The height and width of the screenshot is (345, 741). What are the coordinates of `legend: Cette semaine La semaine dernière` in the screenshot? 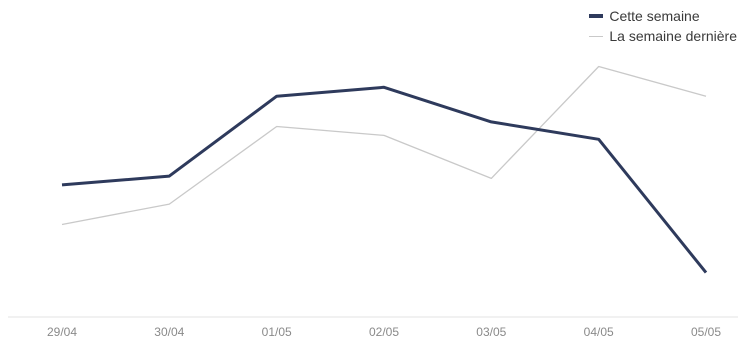 It's located at (663, 26).